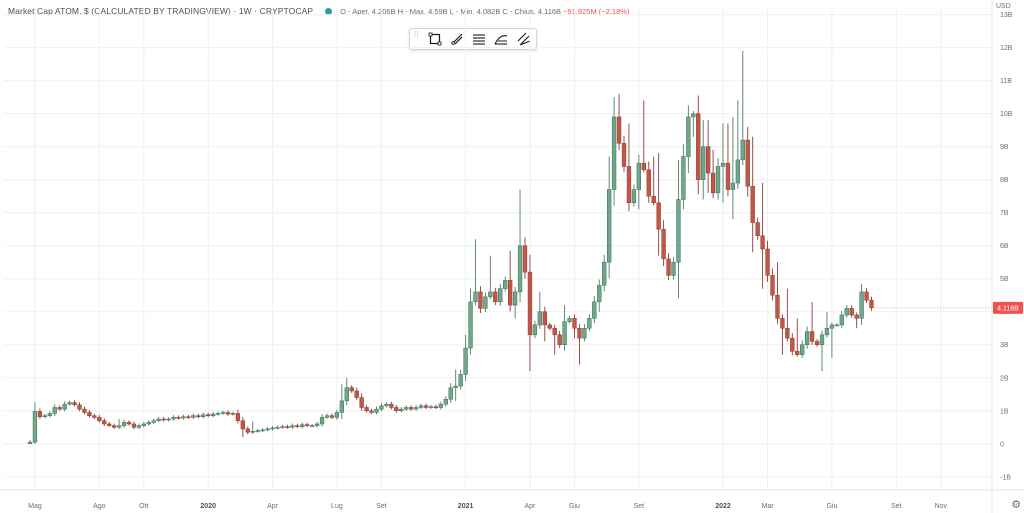 The image size is (1024, 513). What do you see at coordinates (768, 506) in the screenshot?
I see `time-tick-label: Mar` at bounding box center [768, 506].